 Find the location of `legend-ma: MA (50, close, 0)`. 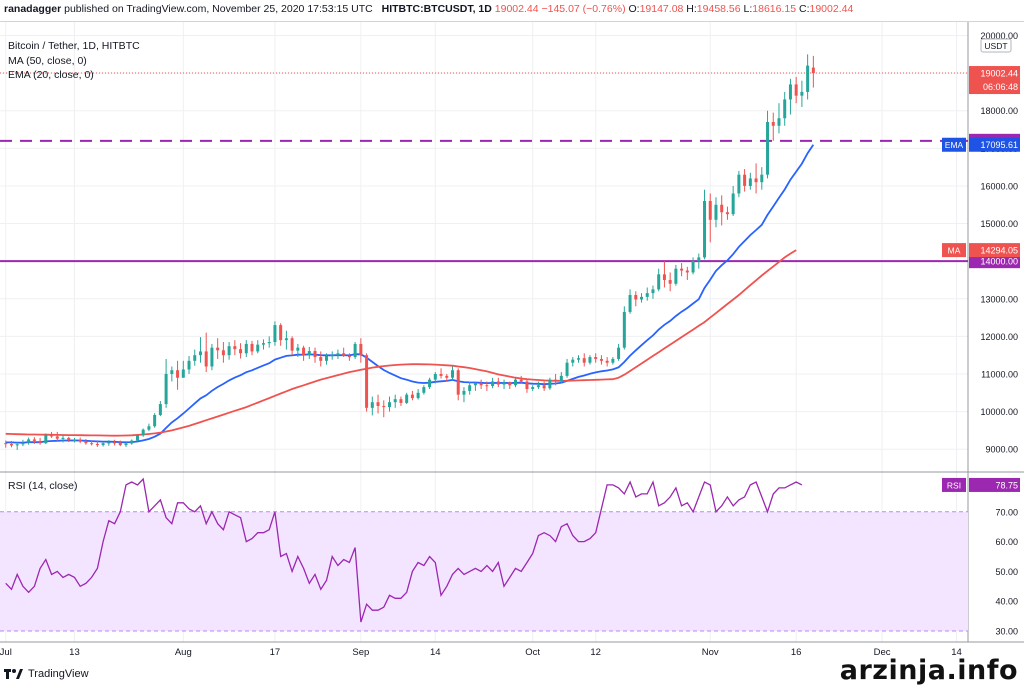

legend-ma: MA (50, close, 0) is located at coordinates (47, 61).